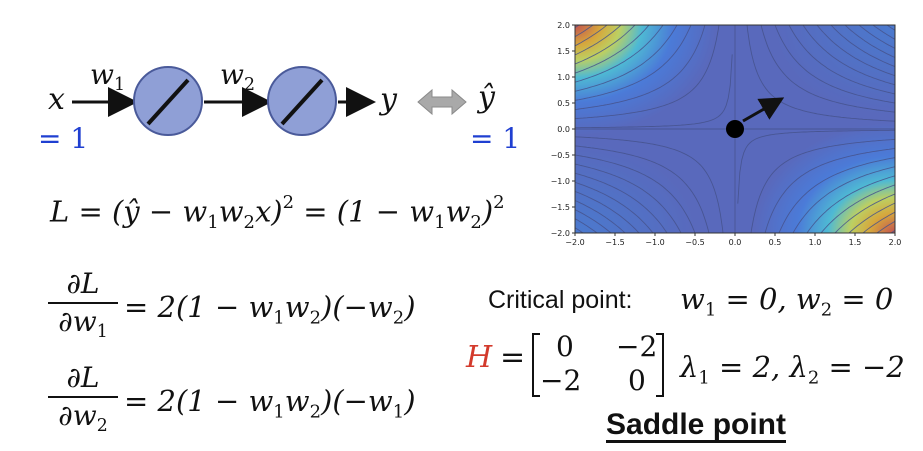 This screenshot has height=451, width=923. What do you see at coordinates (637, 380) in the screenshot?
I see `hessian-m22: 0` at bounding box center [637, 380].